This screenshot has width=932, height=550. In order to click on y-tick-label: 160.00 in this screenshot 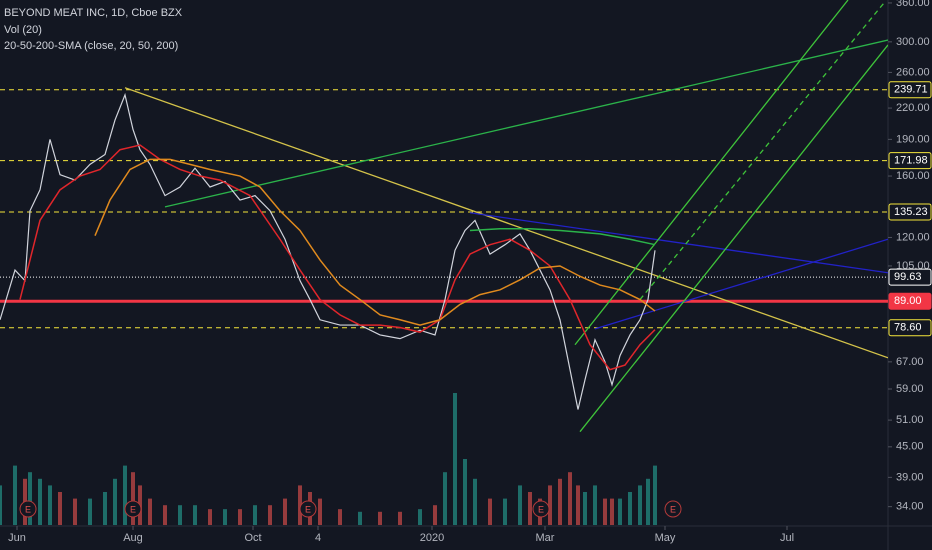, I will do `click(913, 176)`.